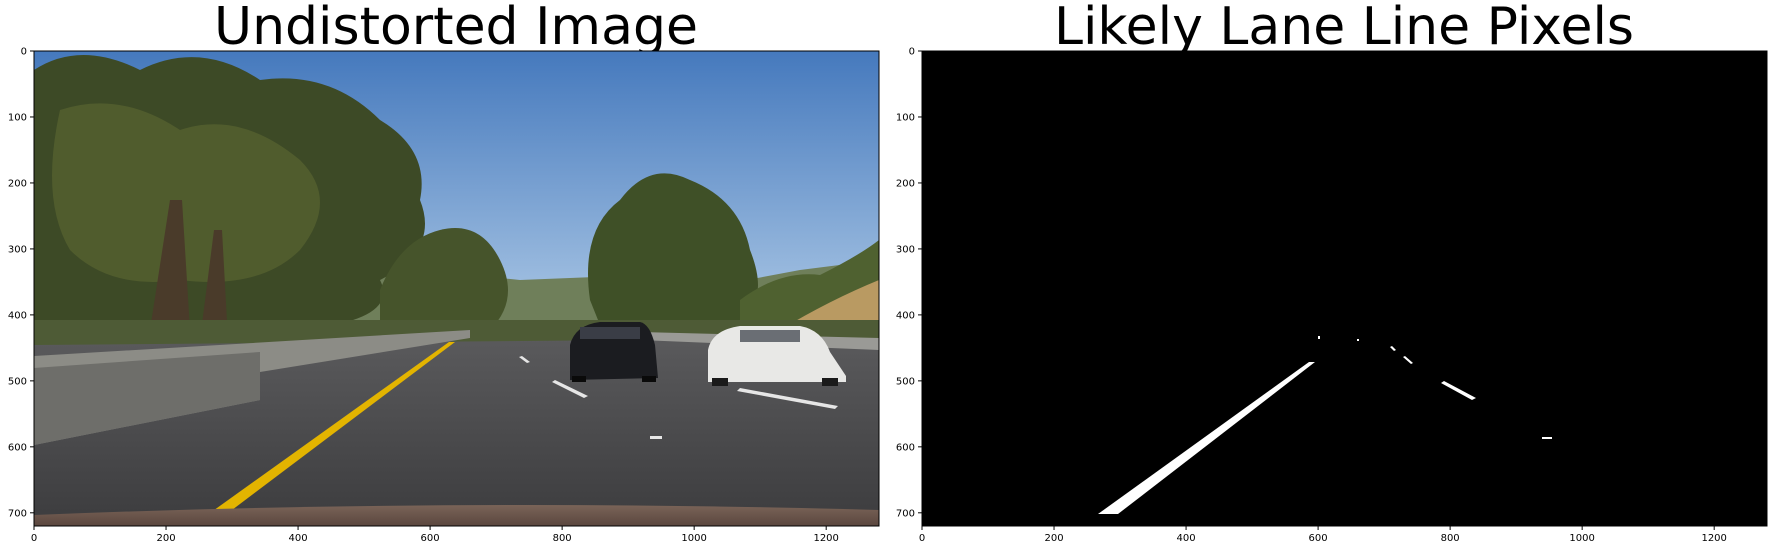 The height and width of the screenshot is (549, 1772). I want to click on black-car, so click(614, 352).